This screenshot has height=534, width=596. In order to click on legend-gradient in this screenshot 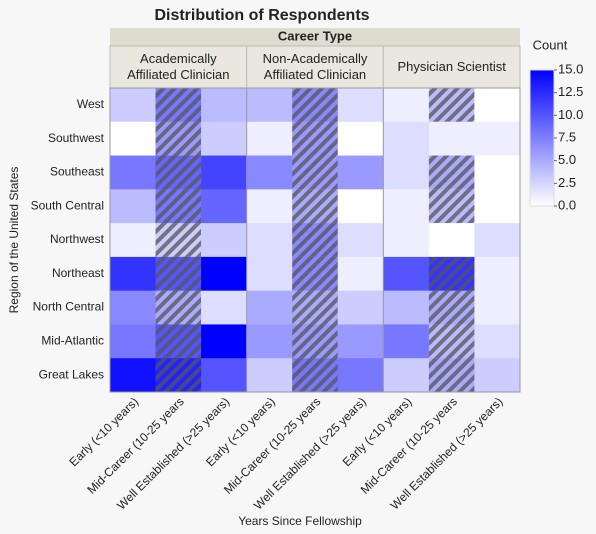, I will do `click(542, 138)`.